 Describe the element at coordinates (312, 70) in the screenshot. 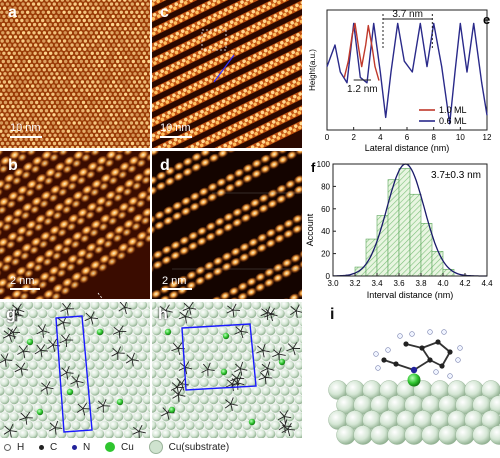

I see `chart-e-ylabel: Height(a.u.)` at that location.